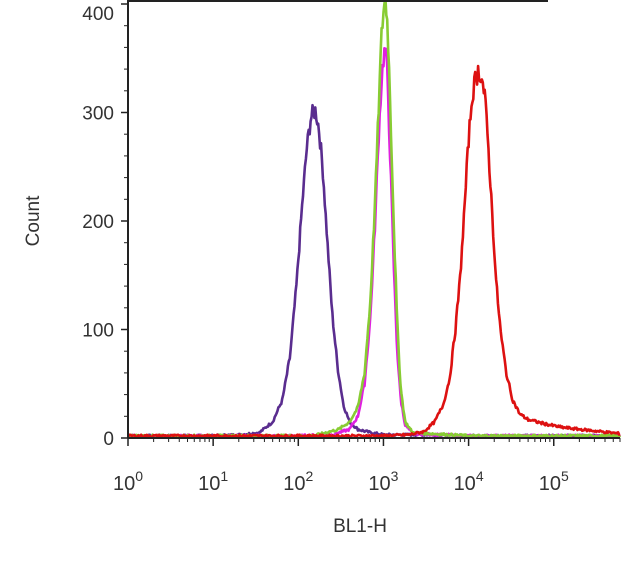 This screenshot has height=566, width=635. What do you see at coordinates (360, 526) in the screenshot?
I see `x-axis-title: BL1-H` at bounding box center [360, 526].